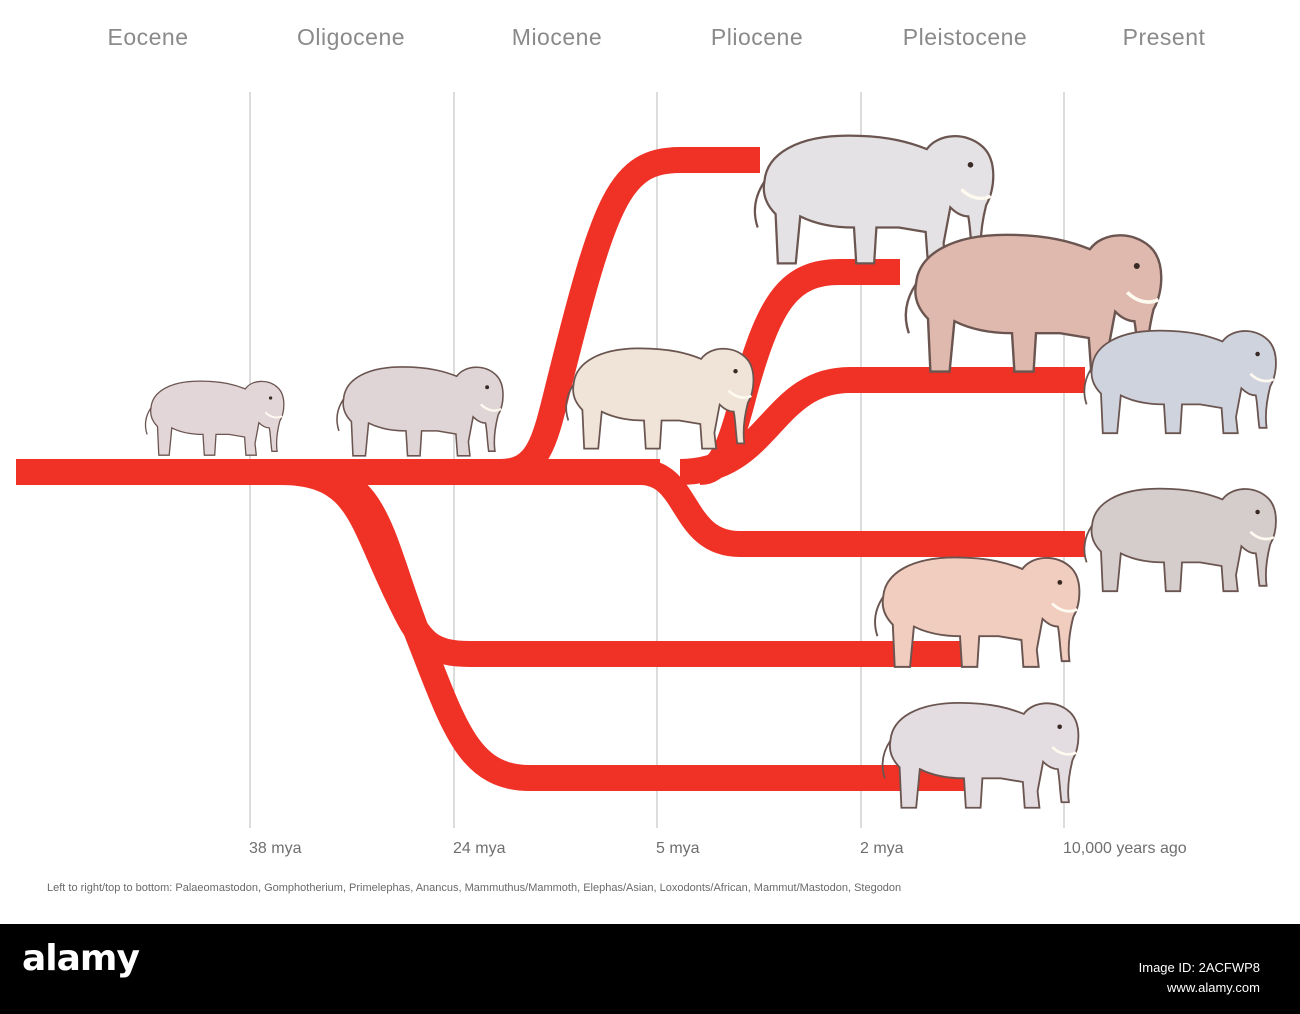  What do you see at coordinates (1180, 540) in the screenshot?
I see `african-elephant-illustration` at bounding box center [1180, 540].